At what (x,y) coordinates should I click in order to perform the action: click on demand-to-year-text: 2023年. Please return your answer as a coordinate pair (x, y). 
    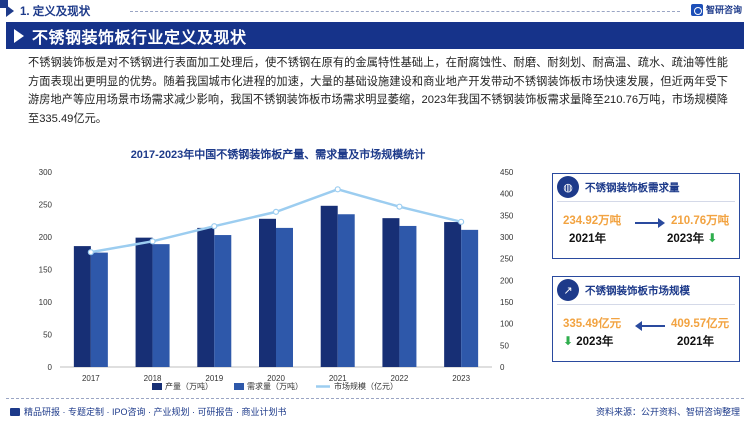
    Looking at the image, I should click on (686, 239).